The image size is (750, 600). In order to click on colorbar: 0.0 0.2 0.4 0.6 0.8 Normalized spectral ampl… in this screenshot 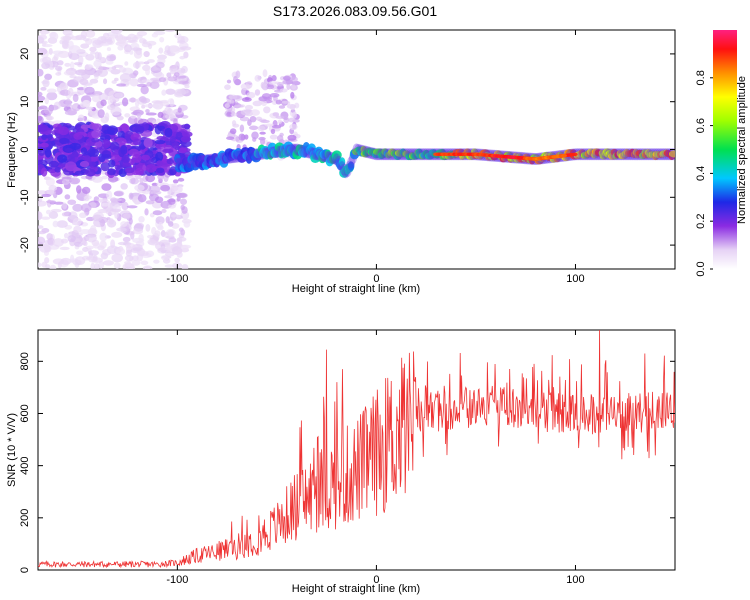, I will do `click(721, 153)`.